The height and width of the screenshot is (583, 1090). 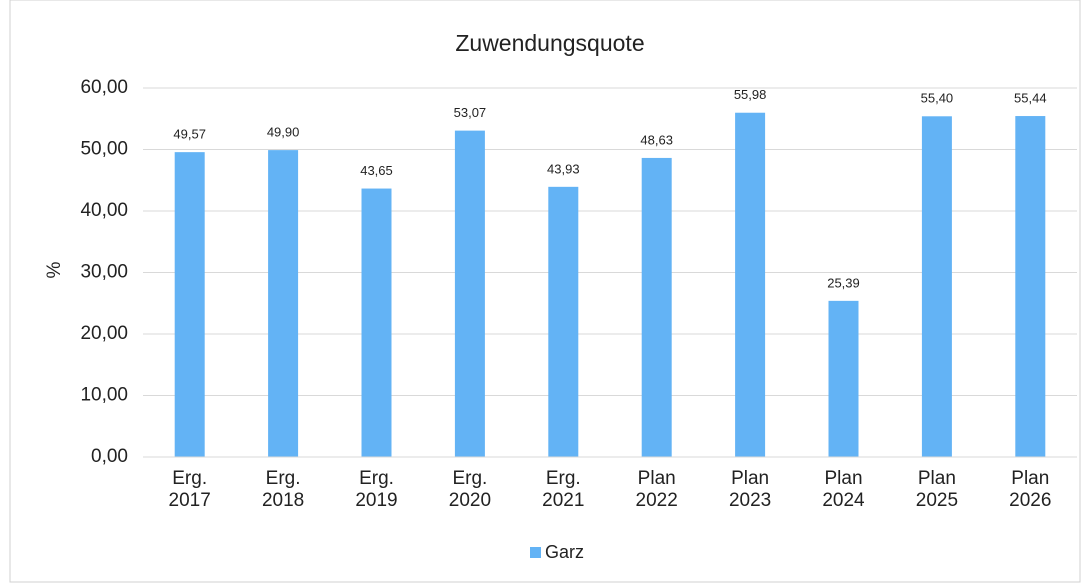 What do you see at coordinates (750, 94) in the screenshot?
I see `data-label: 55,98` at bounding box center [750, 94].